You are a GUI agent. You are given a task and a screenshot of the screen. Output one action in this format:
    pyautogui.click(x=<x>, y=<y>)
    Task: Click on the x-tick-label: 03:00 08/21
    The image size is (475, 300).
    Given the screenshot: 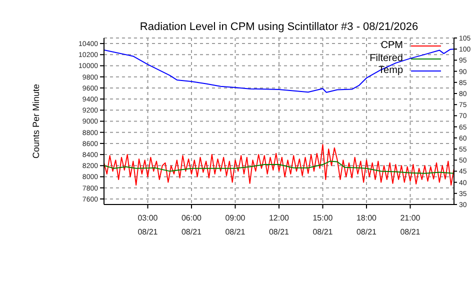 What is the action you would take?
    pyautogui.click(x=148, y=225)
    